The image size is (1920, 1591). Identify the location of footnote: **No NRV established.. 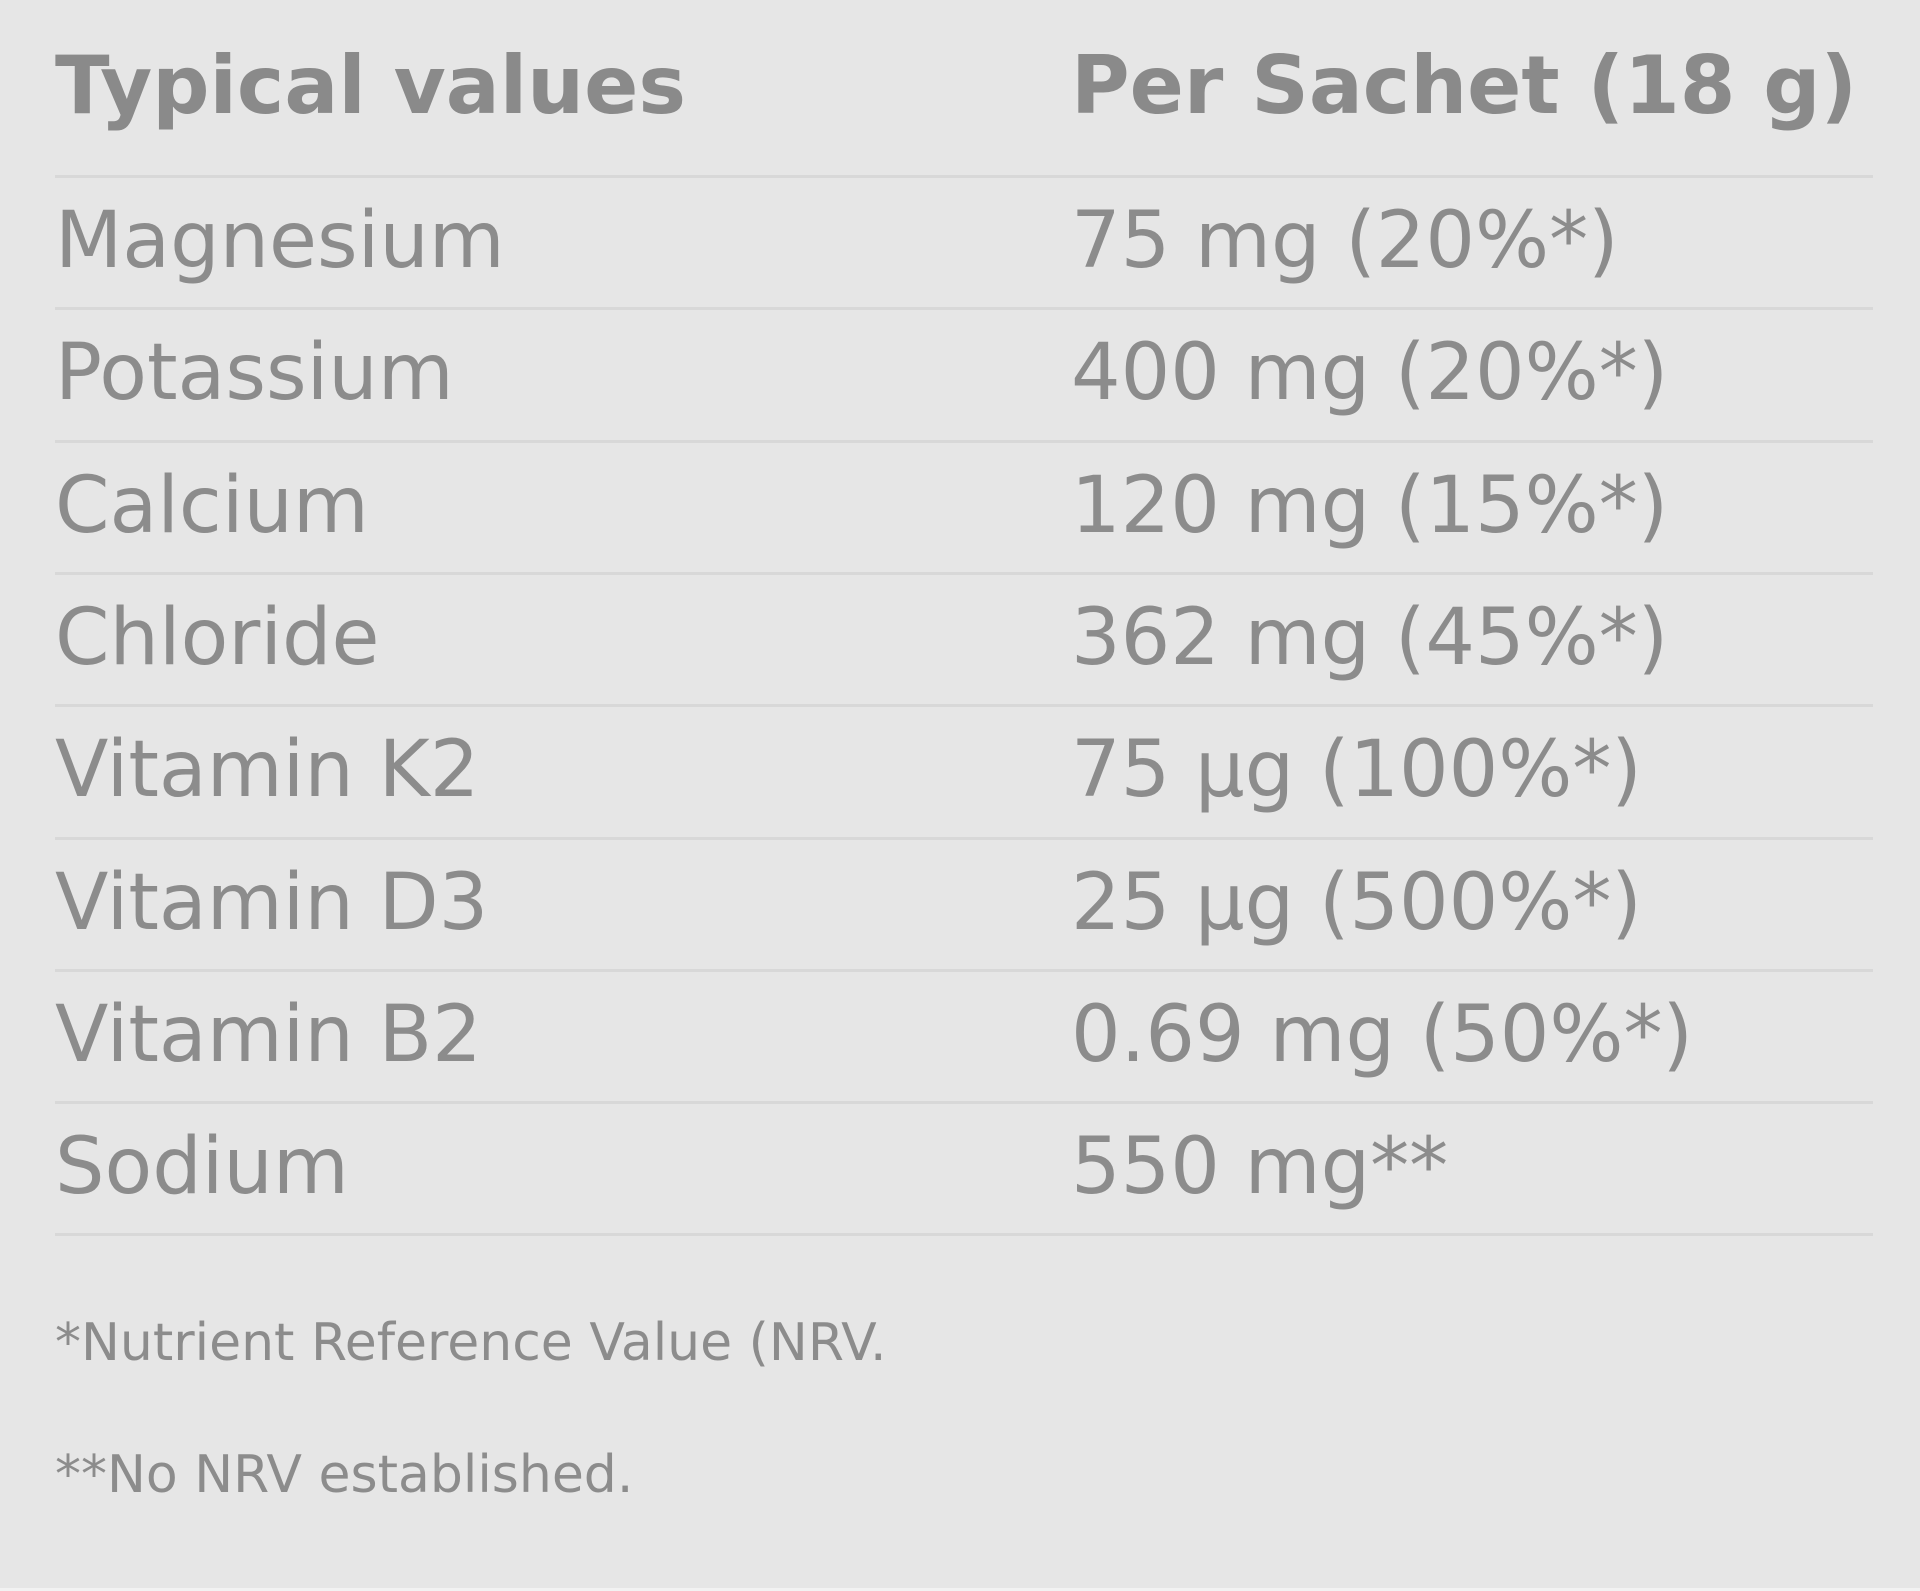
(344, 1475).